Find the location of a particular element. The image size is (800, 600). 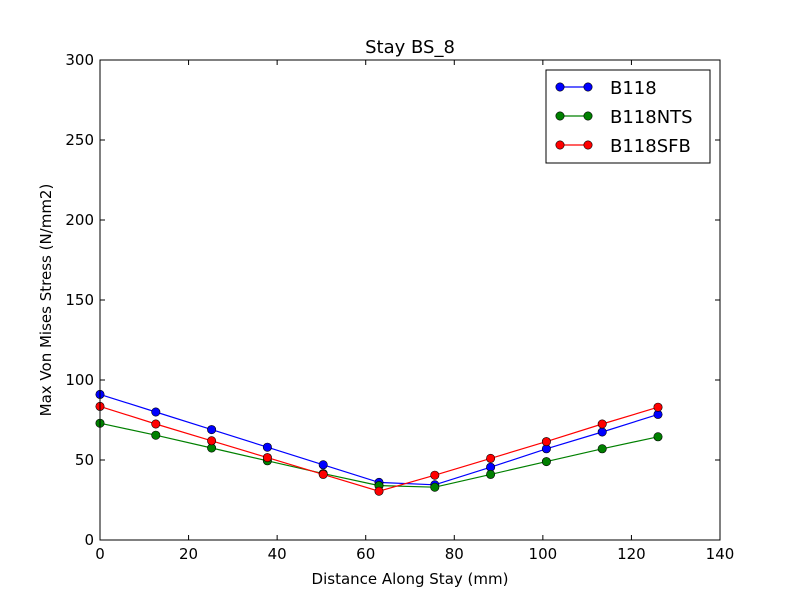

y-tick-label-5: 250 is located at coordinates (79, 140).